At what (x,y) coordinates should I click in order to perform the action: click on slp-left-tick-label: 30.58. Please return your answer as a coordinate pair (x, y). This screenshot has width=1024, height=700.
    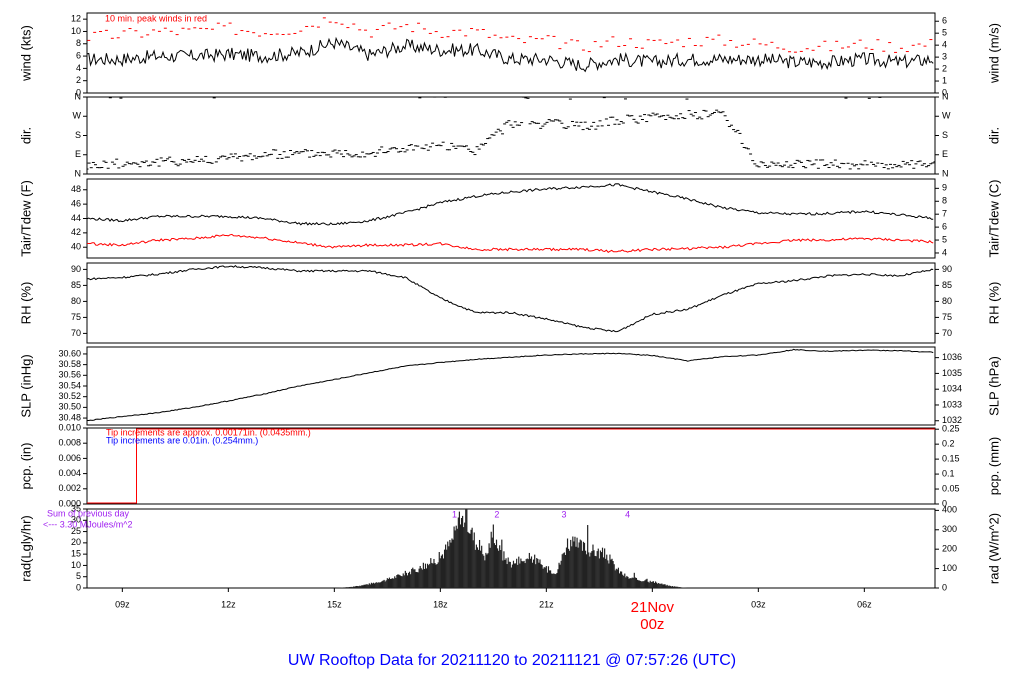
    Looking at the image, I should click on (69, 364).